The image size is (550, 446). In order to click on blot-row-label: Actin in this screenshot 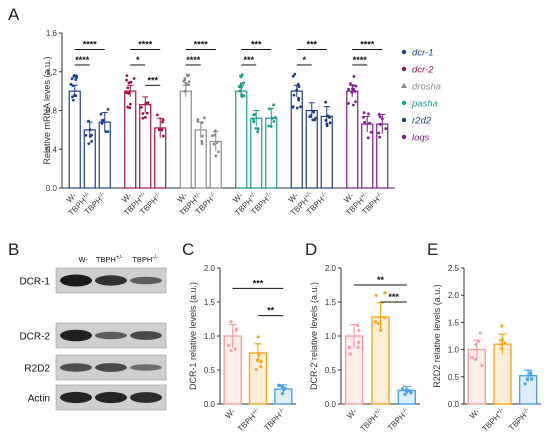, I will do `click(39, 399)`.